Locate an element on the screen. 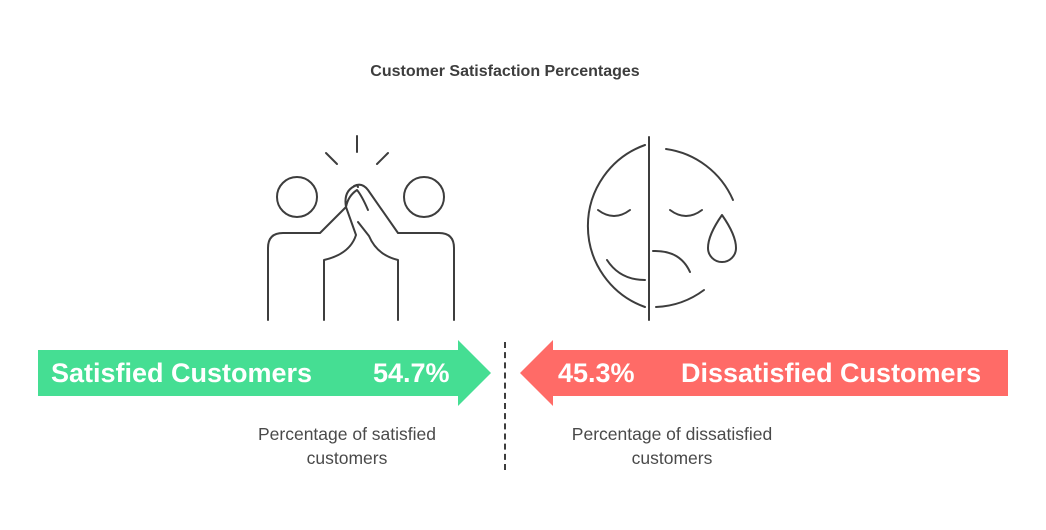 Image resolution: width=1046 pixels, height=530 pixels. dissatisfied-label: Dissatisfied Customers is located at coordinates (831, 373).